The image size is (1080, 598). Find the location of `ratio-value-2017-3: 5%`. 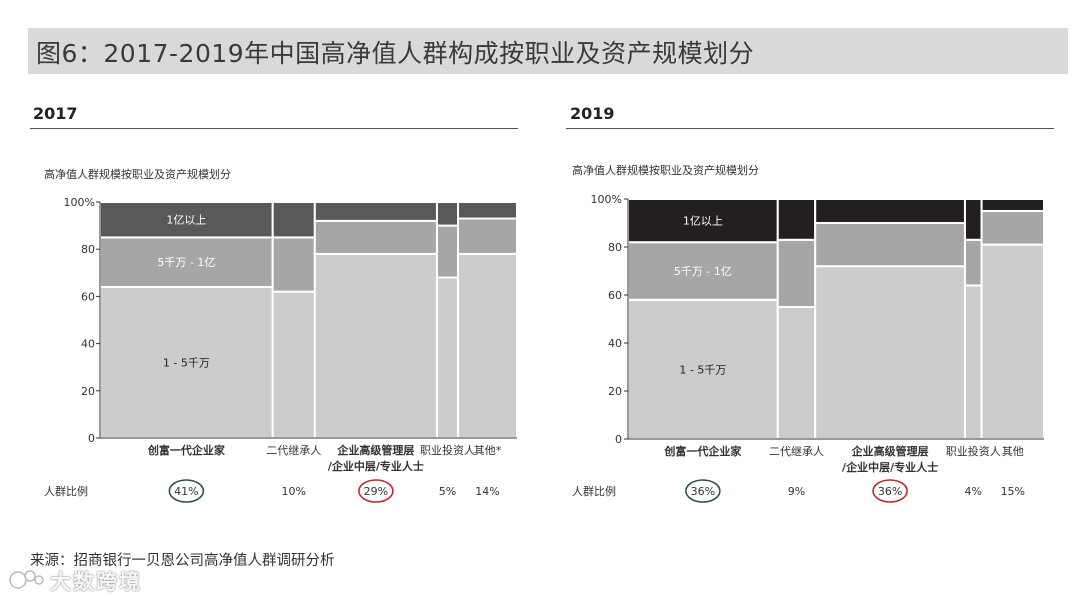

ratio-value-2017-3: 5% is located at coordinates (447, 491).